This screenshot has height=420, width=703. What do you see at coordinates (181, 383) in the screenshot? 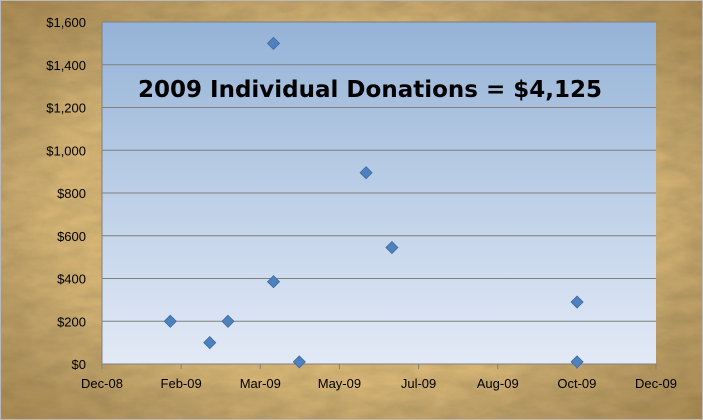
I see `x-tick-label: Feb-09` at bounding box center [181, 383].